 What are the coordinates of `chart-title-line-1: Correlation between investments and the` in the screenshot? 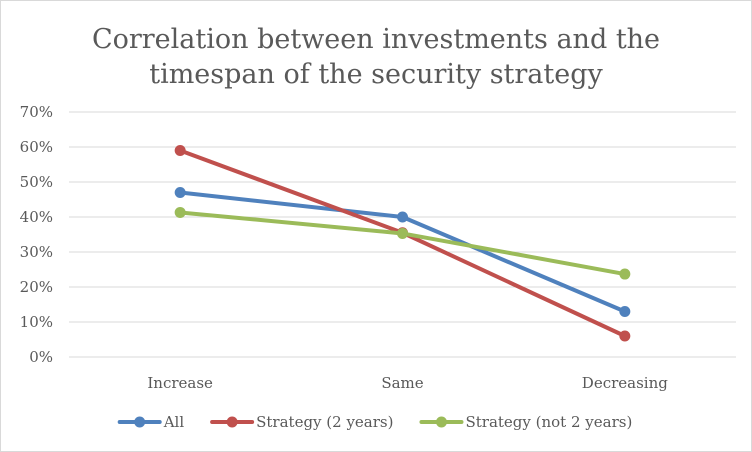 It's located at (376, 39).